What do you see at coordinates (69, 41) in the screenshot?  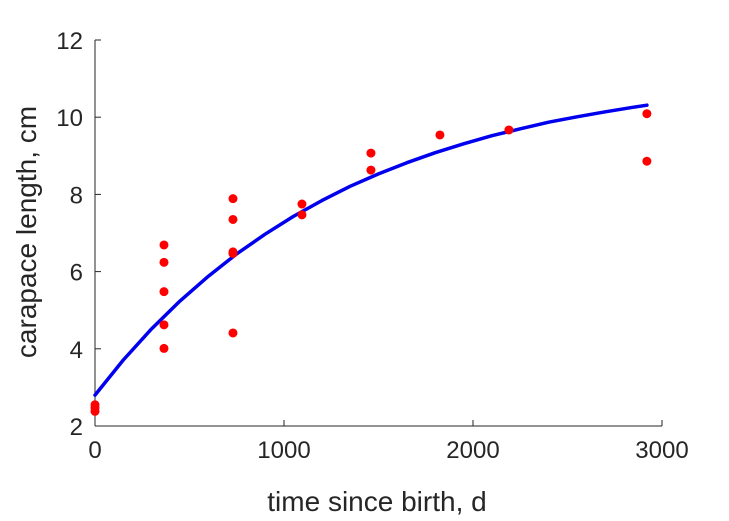 I see `y-tick-label: 12` at bounding box center [69, 41].